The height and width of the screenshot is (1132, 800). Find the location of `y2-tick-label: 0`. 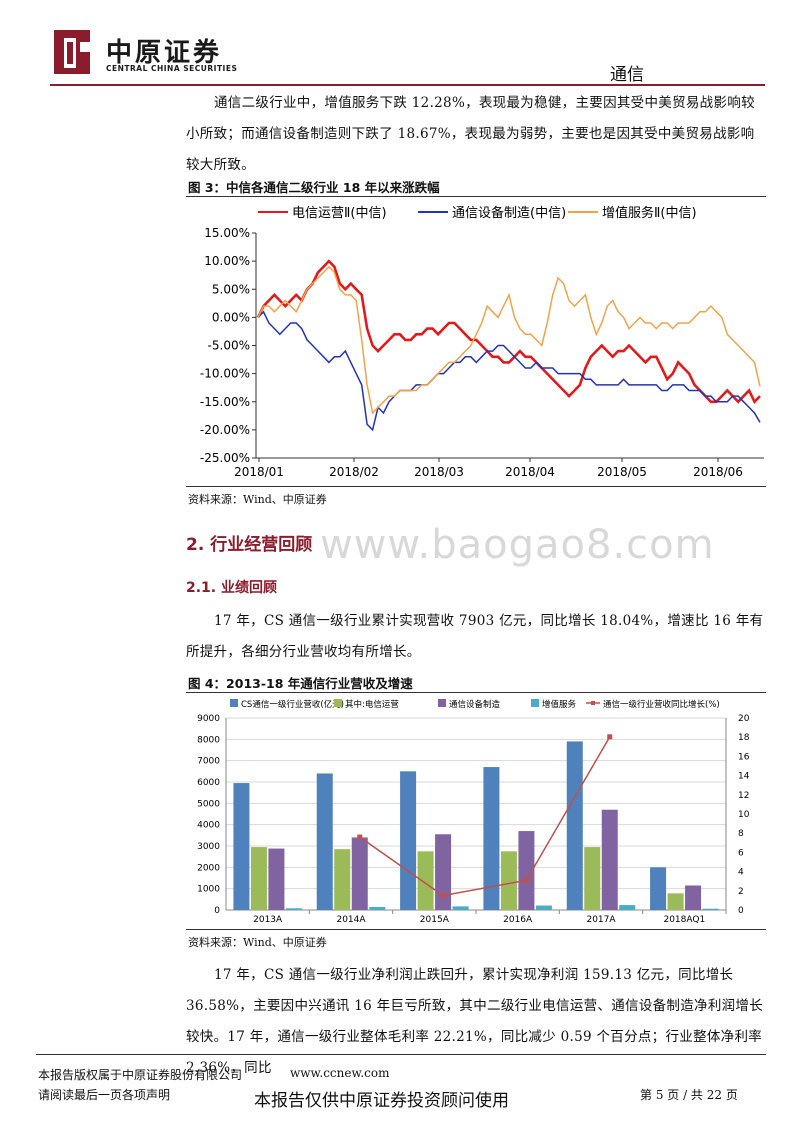

y2-tick-label: 0 is located at coordinates (741, 911).